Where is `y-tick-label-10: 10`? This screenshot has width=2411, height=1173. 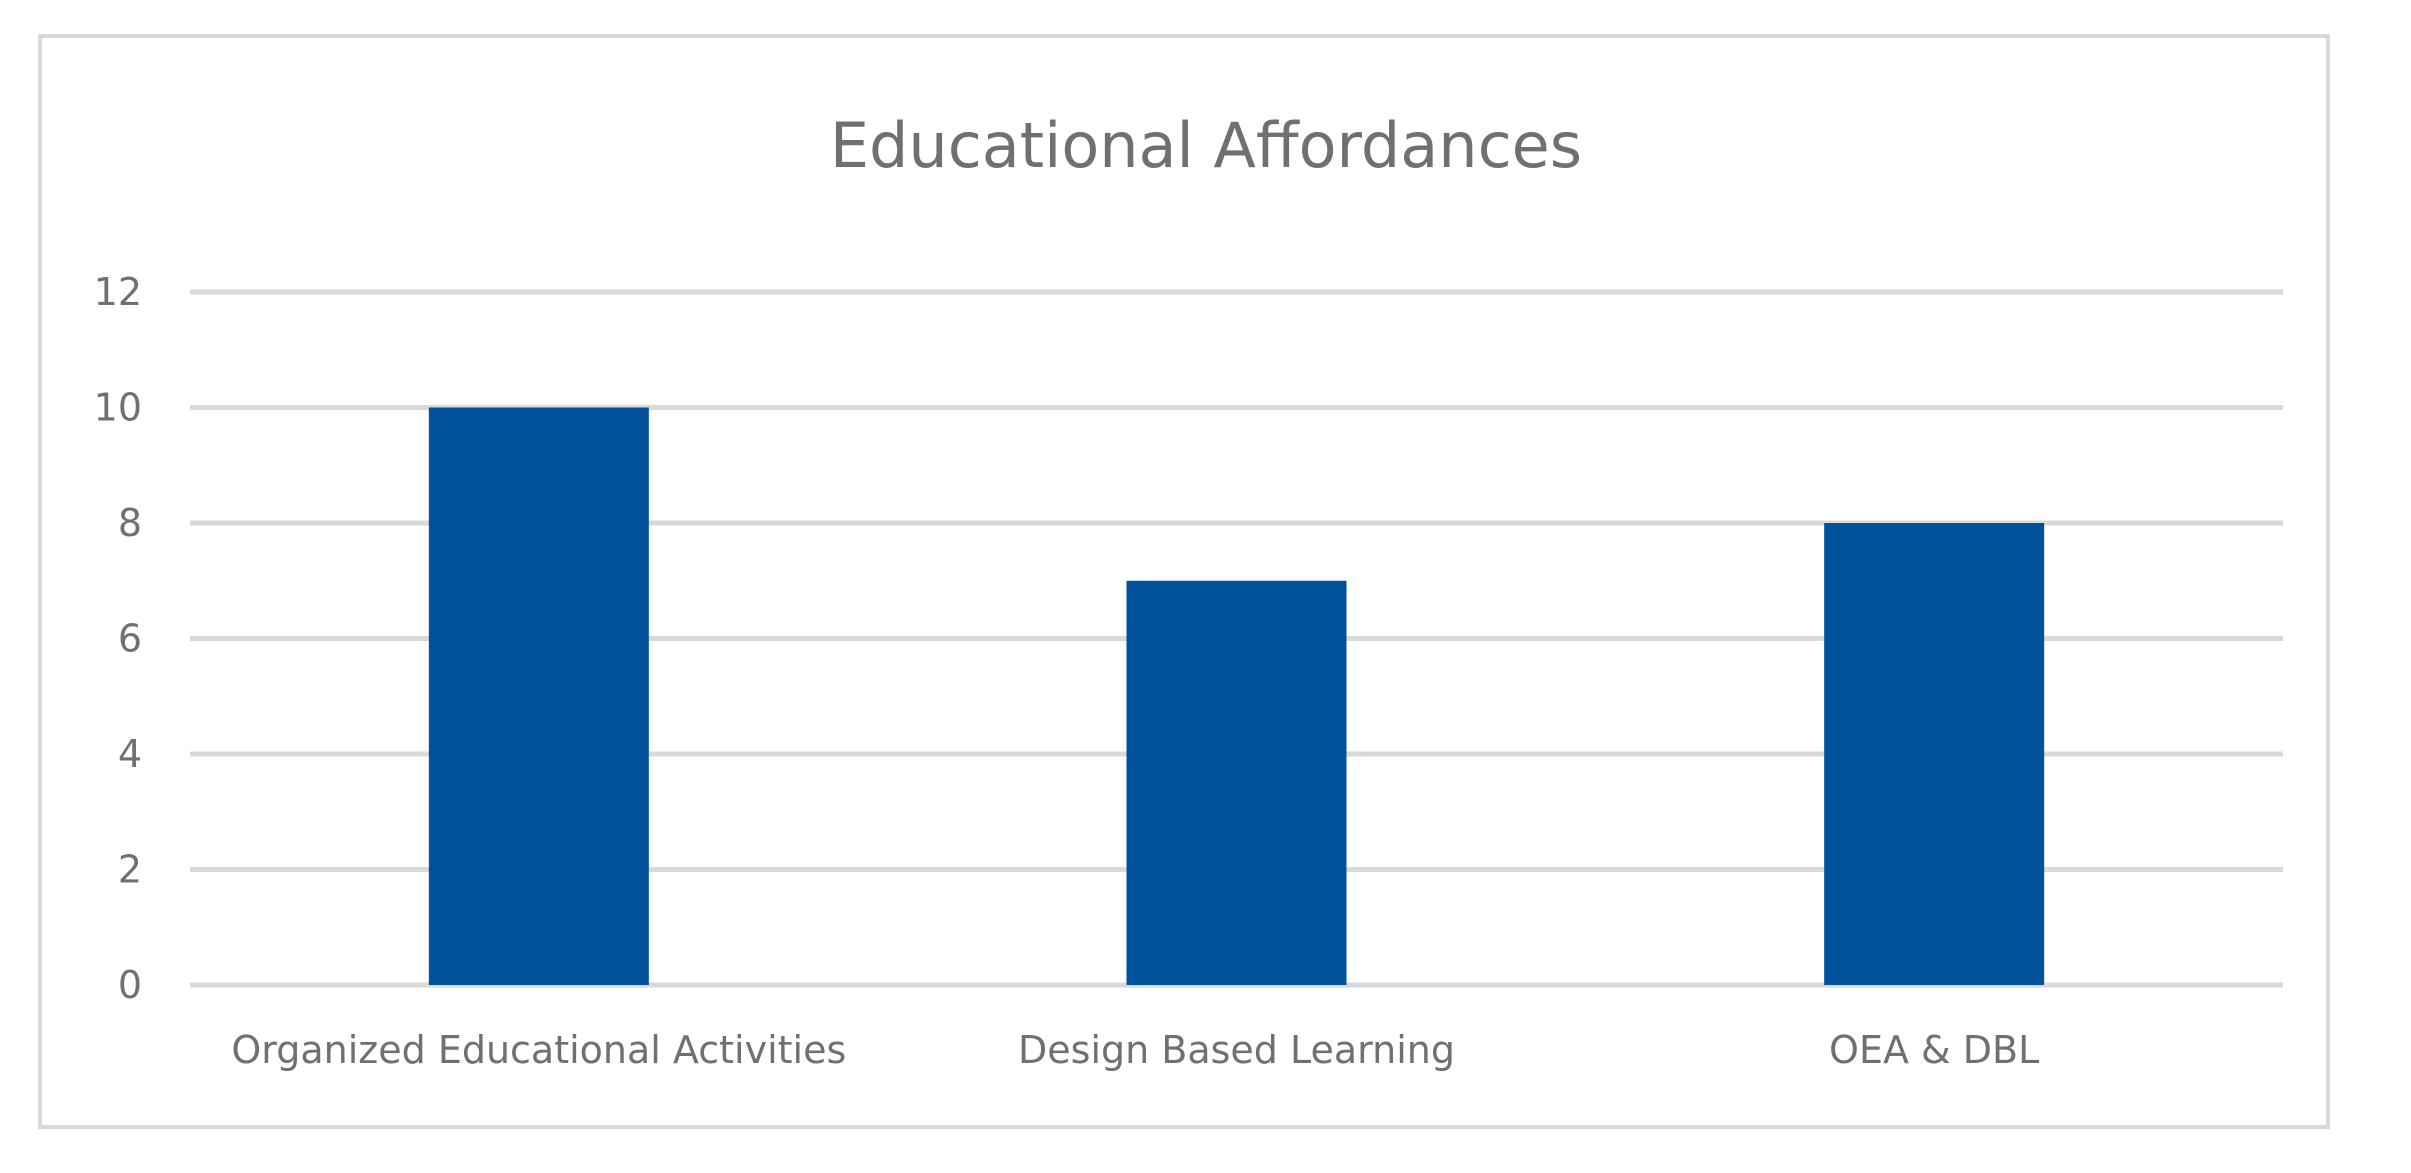
y-tick-label-10: 10 is located at coordinates (118, 408).